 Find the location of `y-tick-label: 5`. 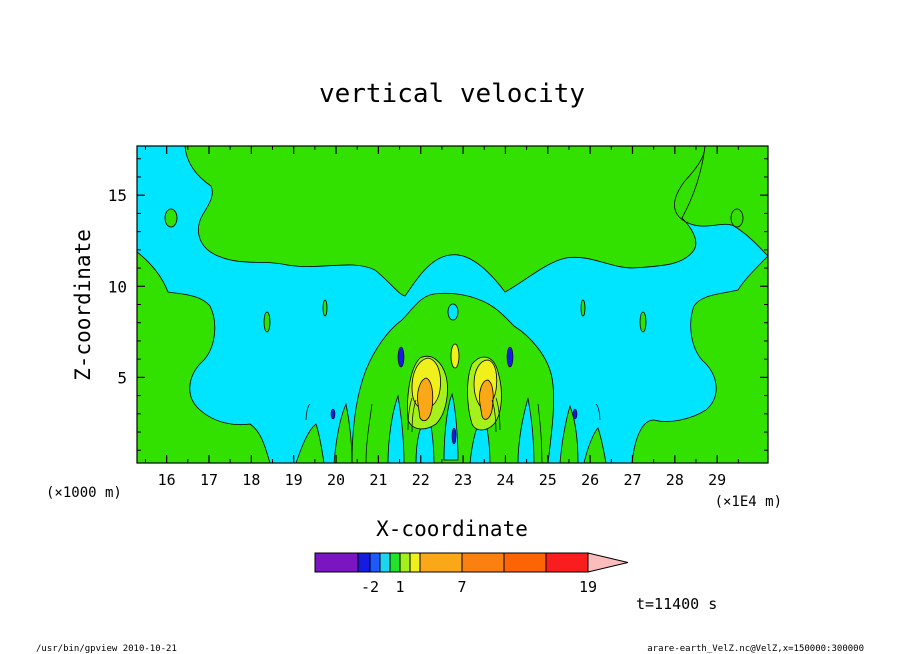

y-tick-label: 5 is located at coordinates (122, 377).